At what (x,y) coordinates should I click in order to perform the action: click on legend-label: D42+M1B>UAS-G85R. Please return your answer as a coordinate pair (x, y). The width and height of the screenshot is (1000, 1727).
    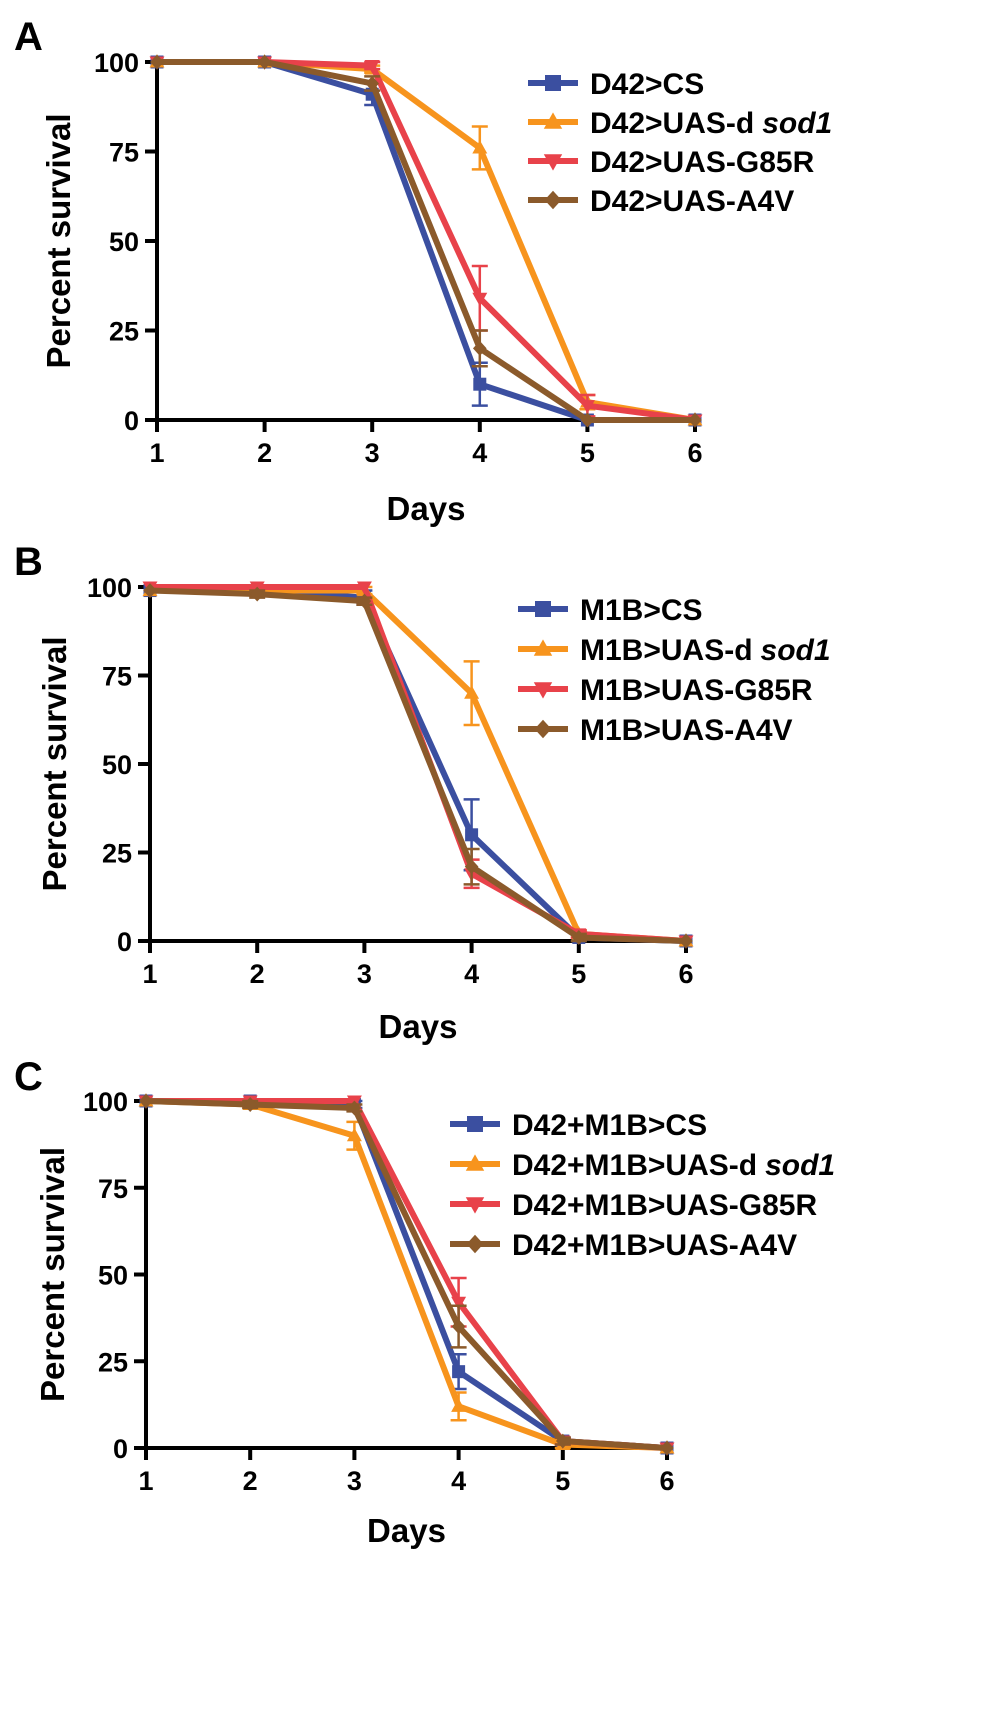
    Looking at the image, I should click on (664, 1205).